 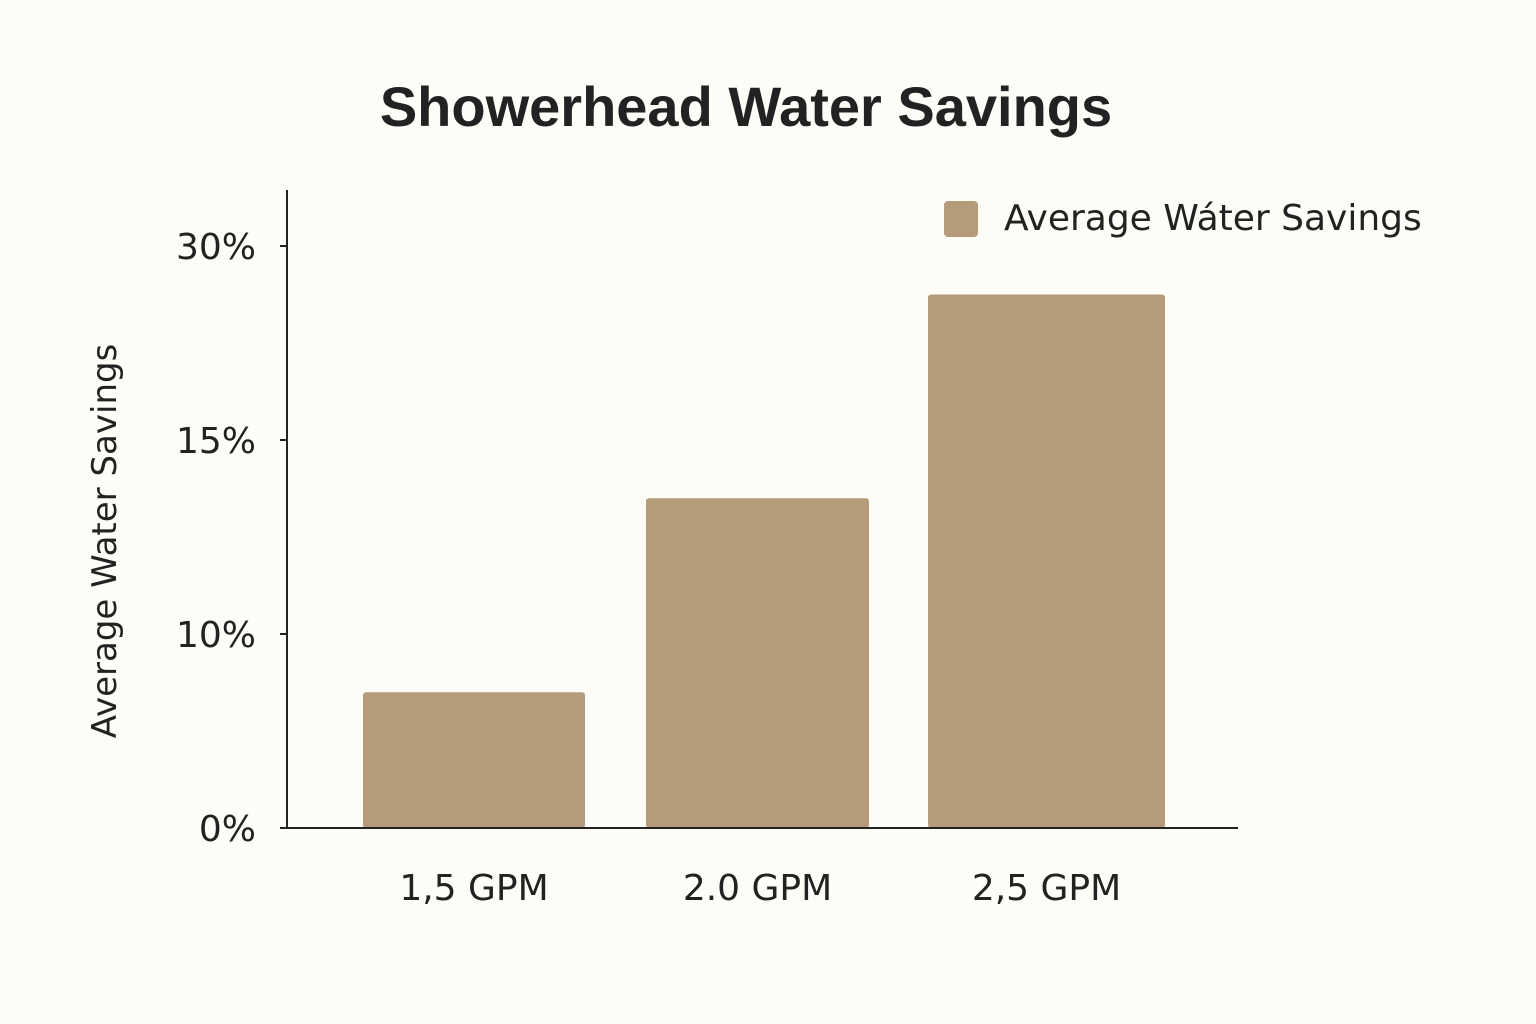 I want to click on chart-title: Showerhead Water Savings, so click(x=746, y=106).